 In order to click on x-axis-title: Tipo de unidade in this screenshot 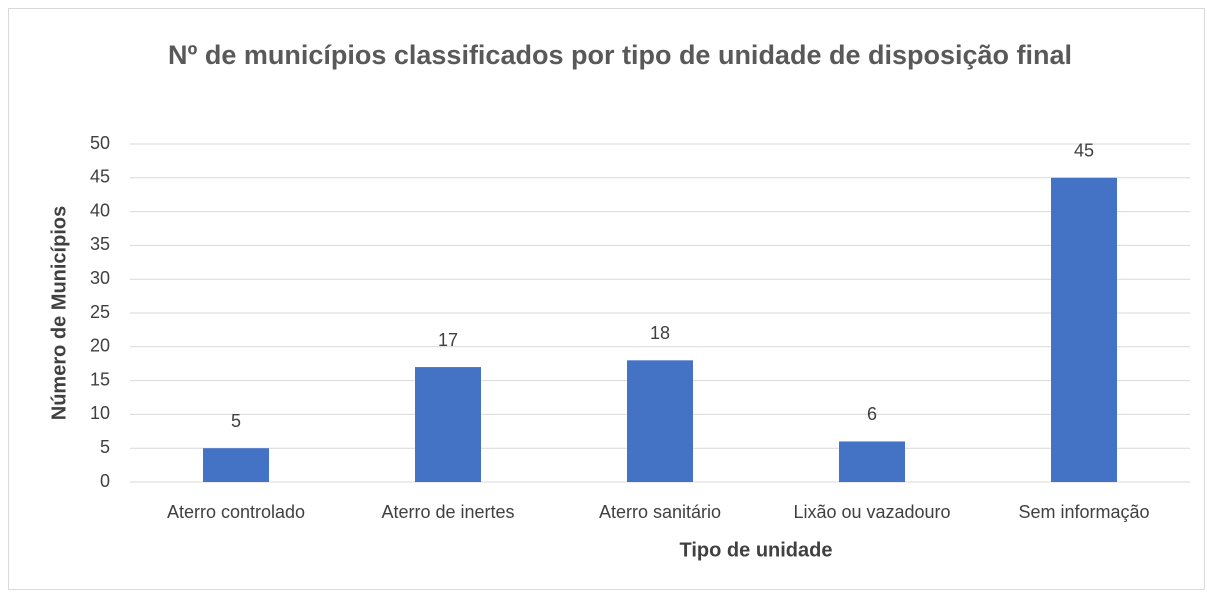, I will do `click(756, 550)`.